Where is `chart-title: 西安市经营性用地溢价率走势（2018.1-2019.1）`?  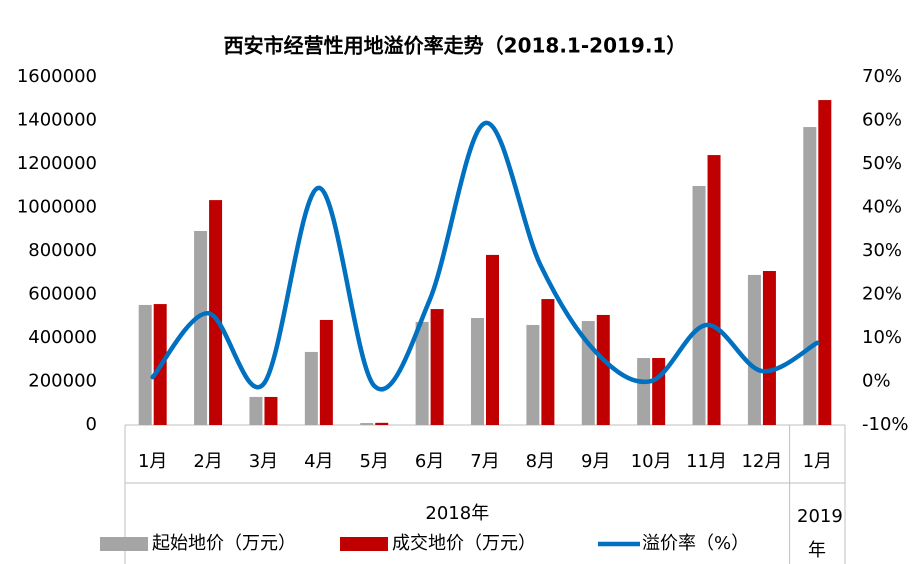
chart-title: 西安市经营性用地溢价率走势（2018.1-2019.1） is located at coordinates (455, 46).